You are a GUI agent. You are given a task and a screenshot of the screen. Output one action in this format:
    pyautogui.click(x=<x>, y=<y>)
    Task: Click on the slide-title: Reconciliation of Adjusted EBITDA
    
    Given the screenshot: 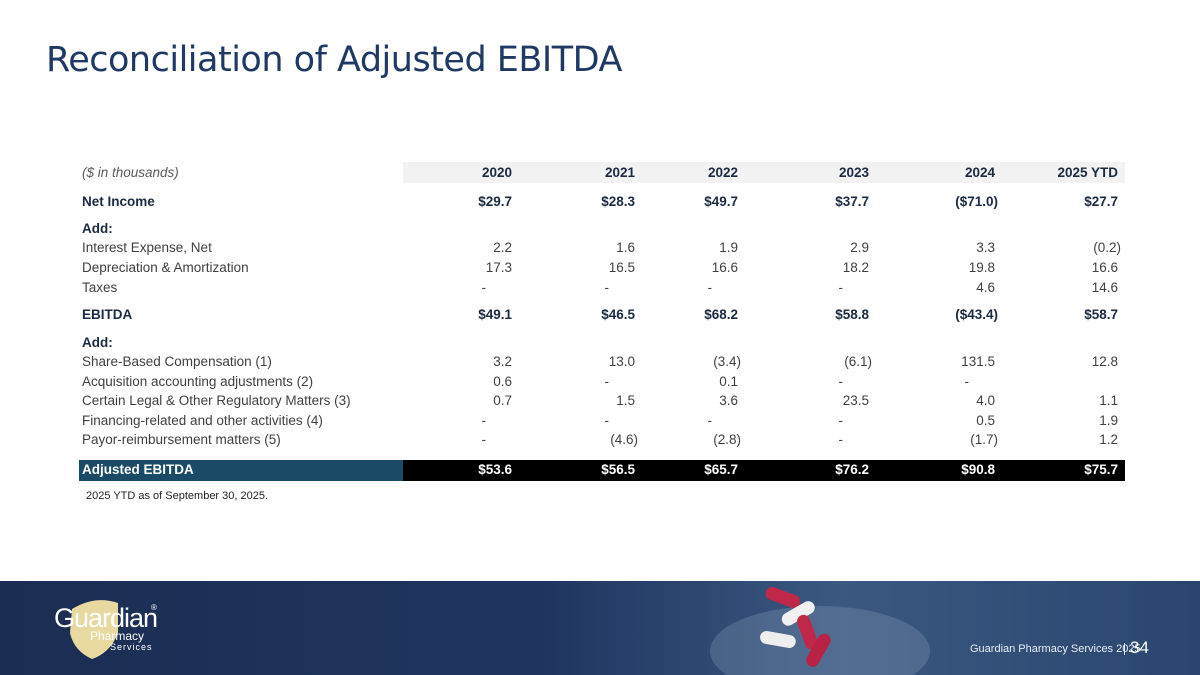 What is the action you would take?
    pyautogui.click(x=334, y=60)
    